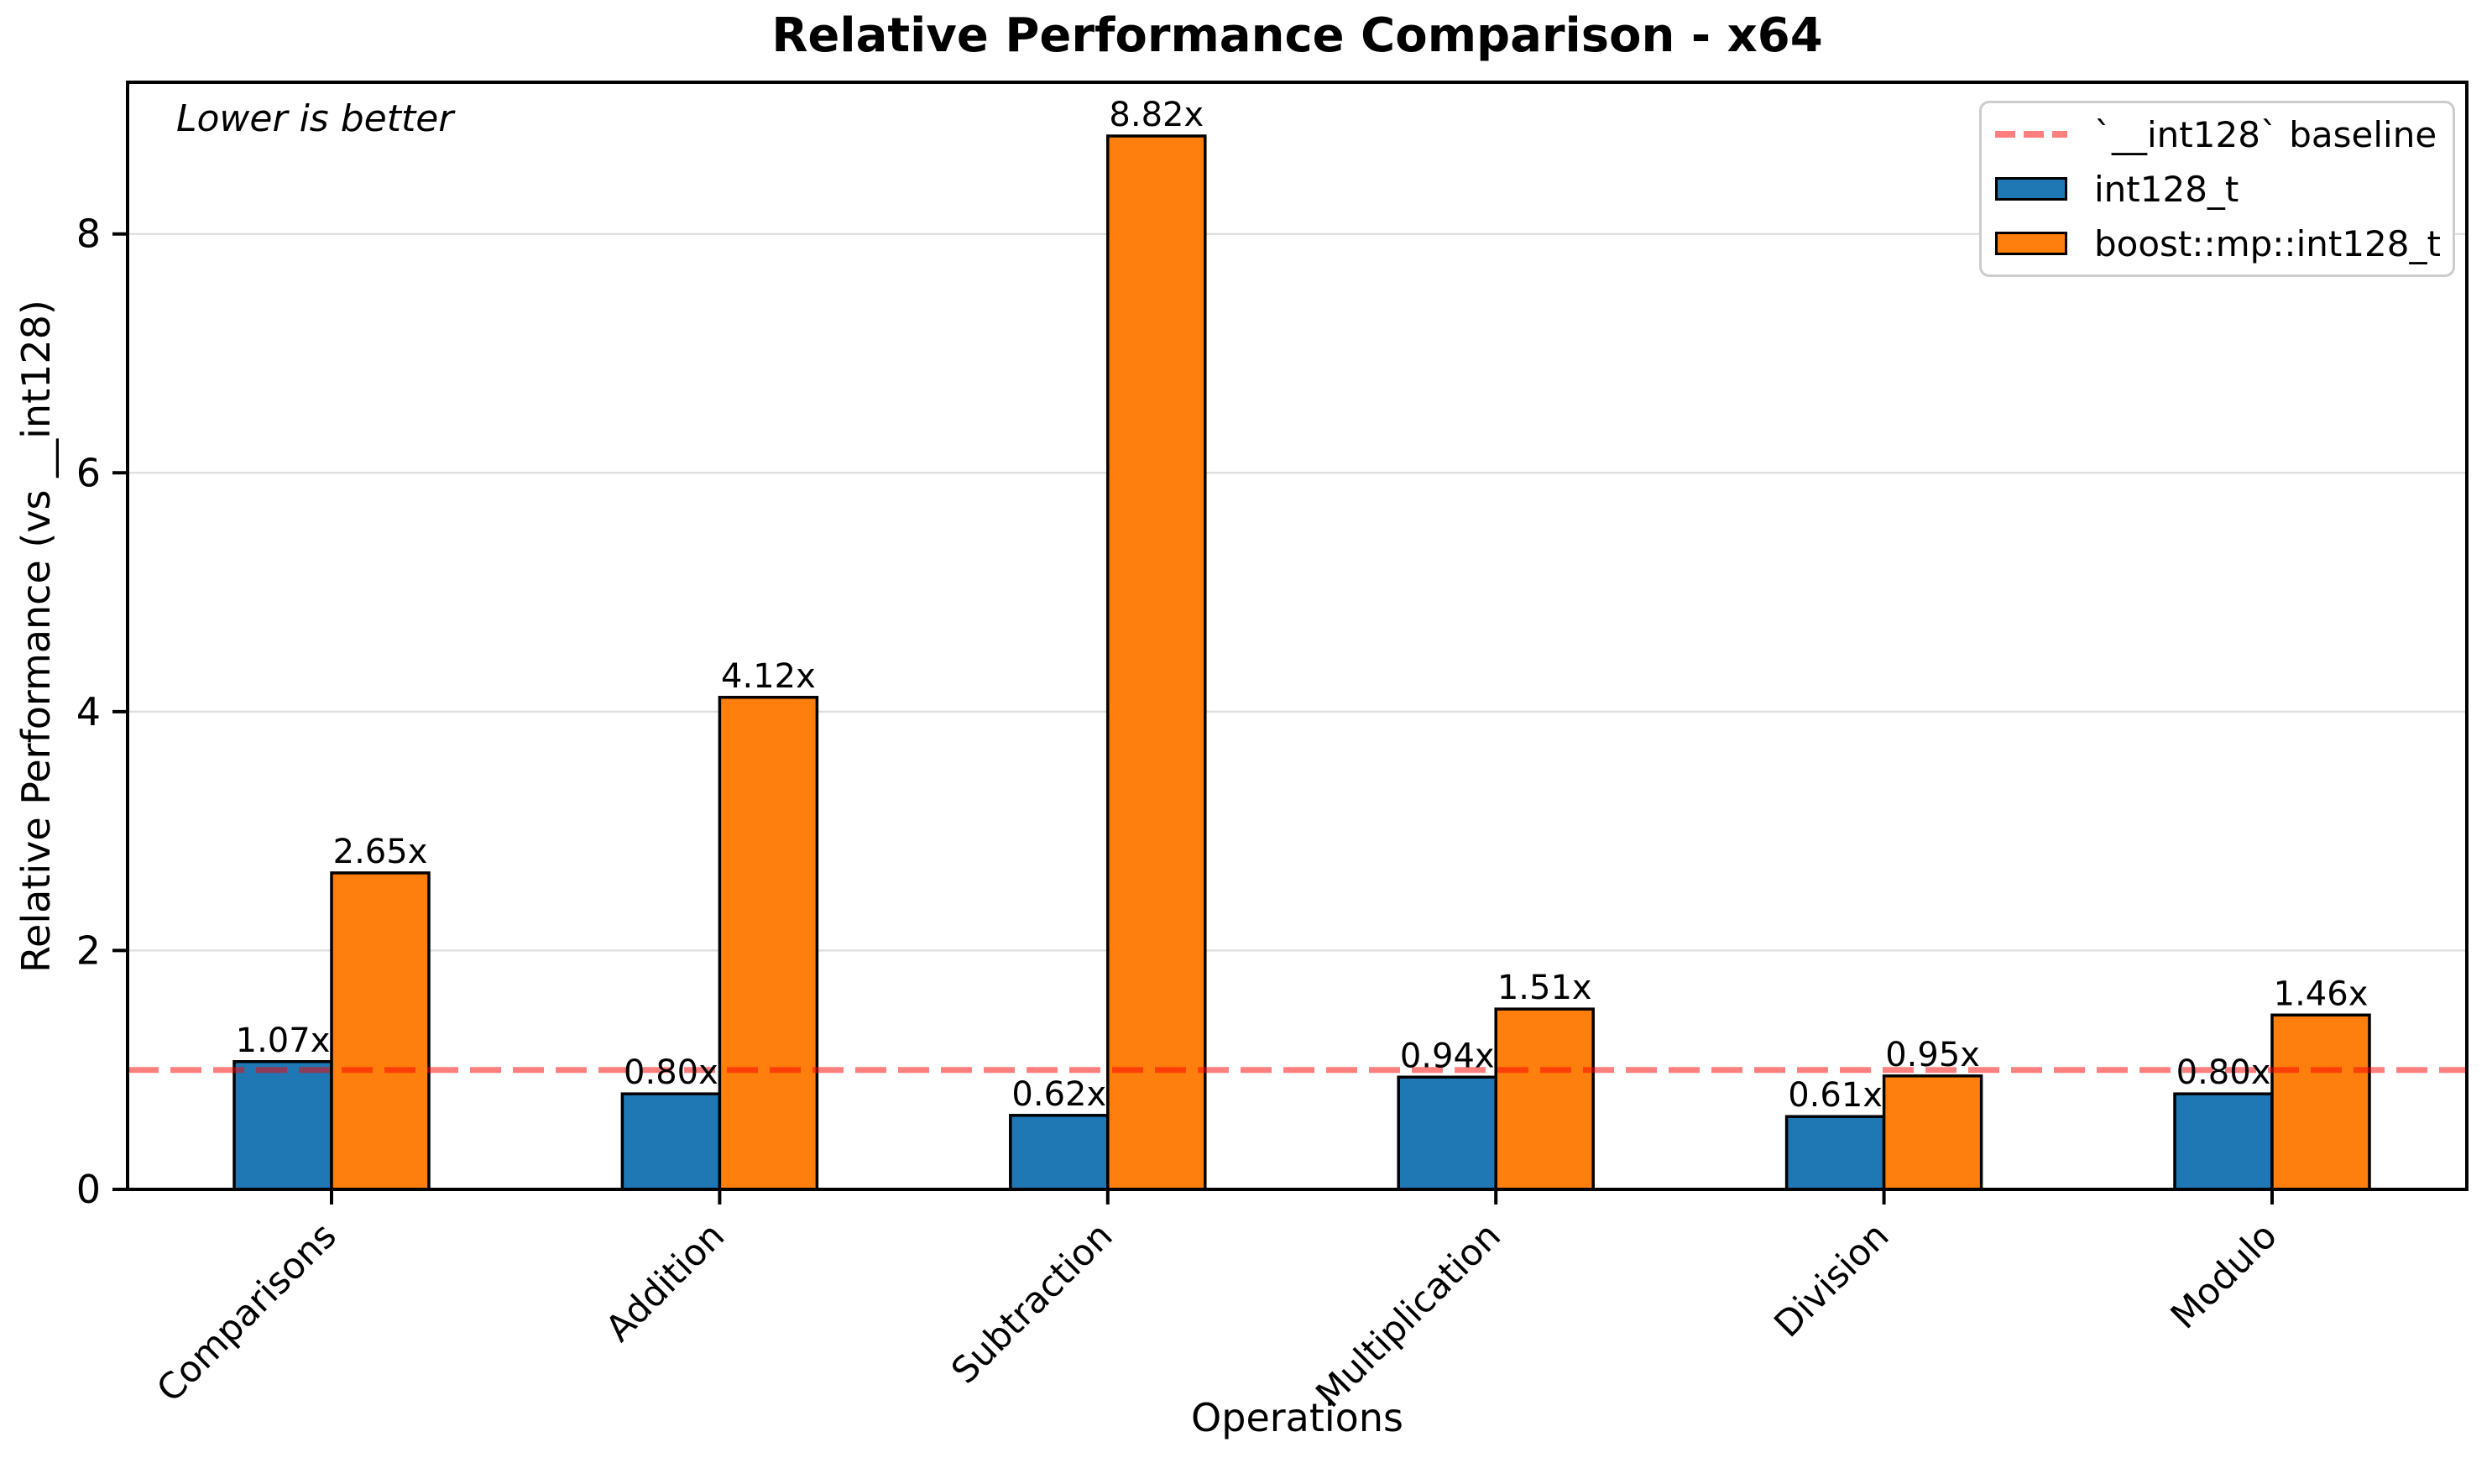 The image size is (2492, 1484). Describe the element at coordinates (2320, 1102) in the screenshot. I see `bar-boost::mp::int128_t-Modulo` at that location.